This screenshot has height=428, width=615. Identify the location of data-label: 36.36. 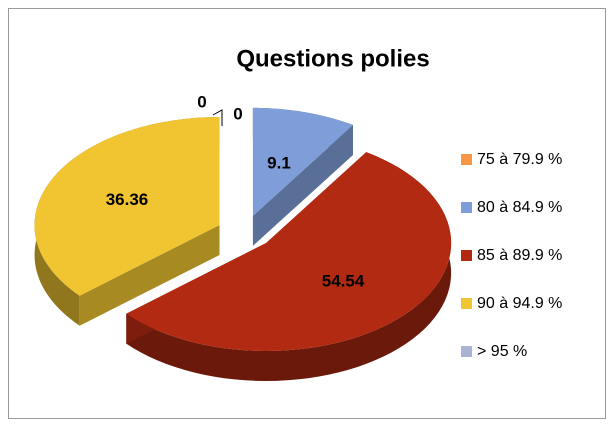
(127, 199).